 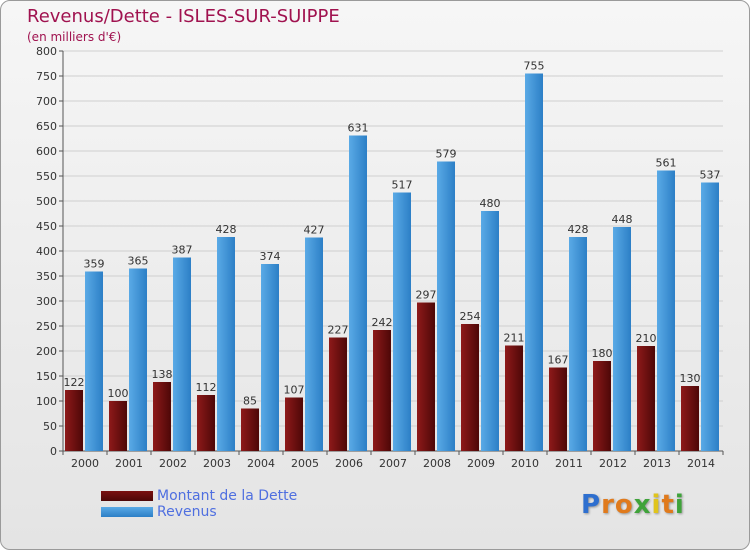 I want to click on x-tick-label: 2007, so click(x=393, y=463).